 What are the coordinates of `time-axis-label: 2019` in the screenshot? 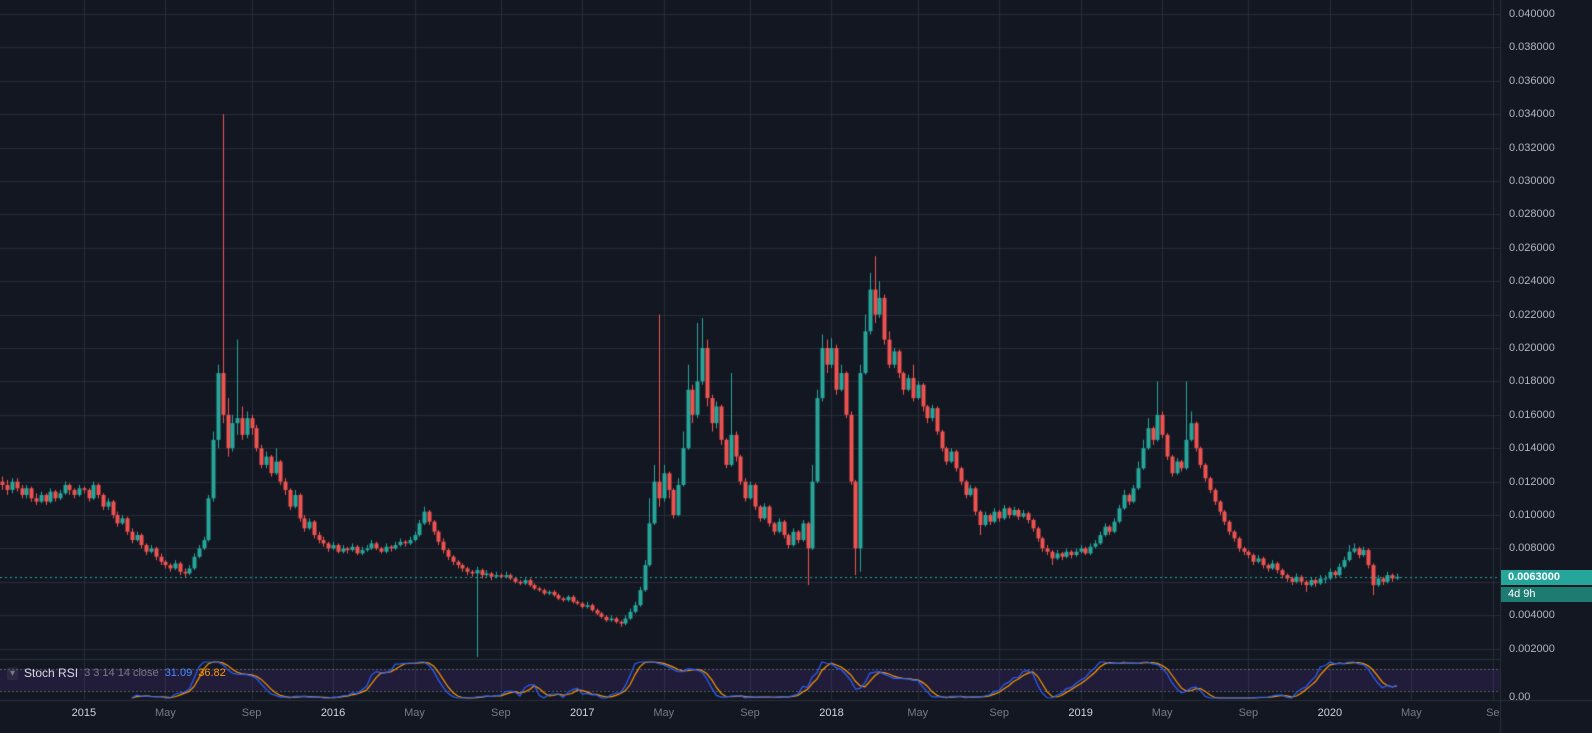 It's located at (1080, 713).